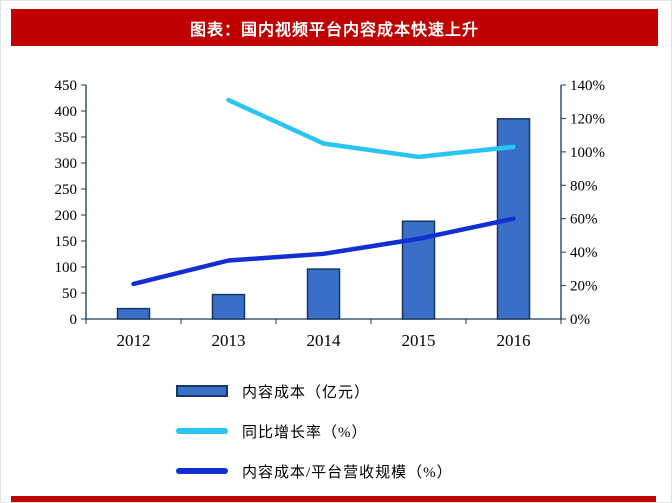 This screenshot has height=503, width=672. I want to click on chart-title: 图表：国内视频平台内容成本快速上升, so click(334, 30).